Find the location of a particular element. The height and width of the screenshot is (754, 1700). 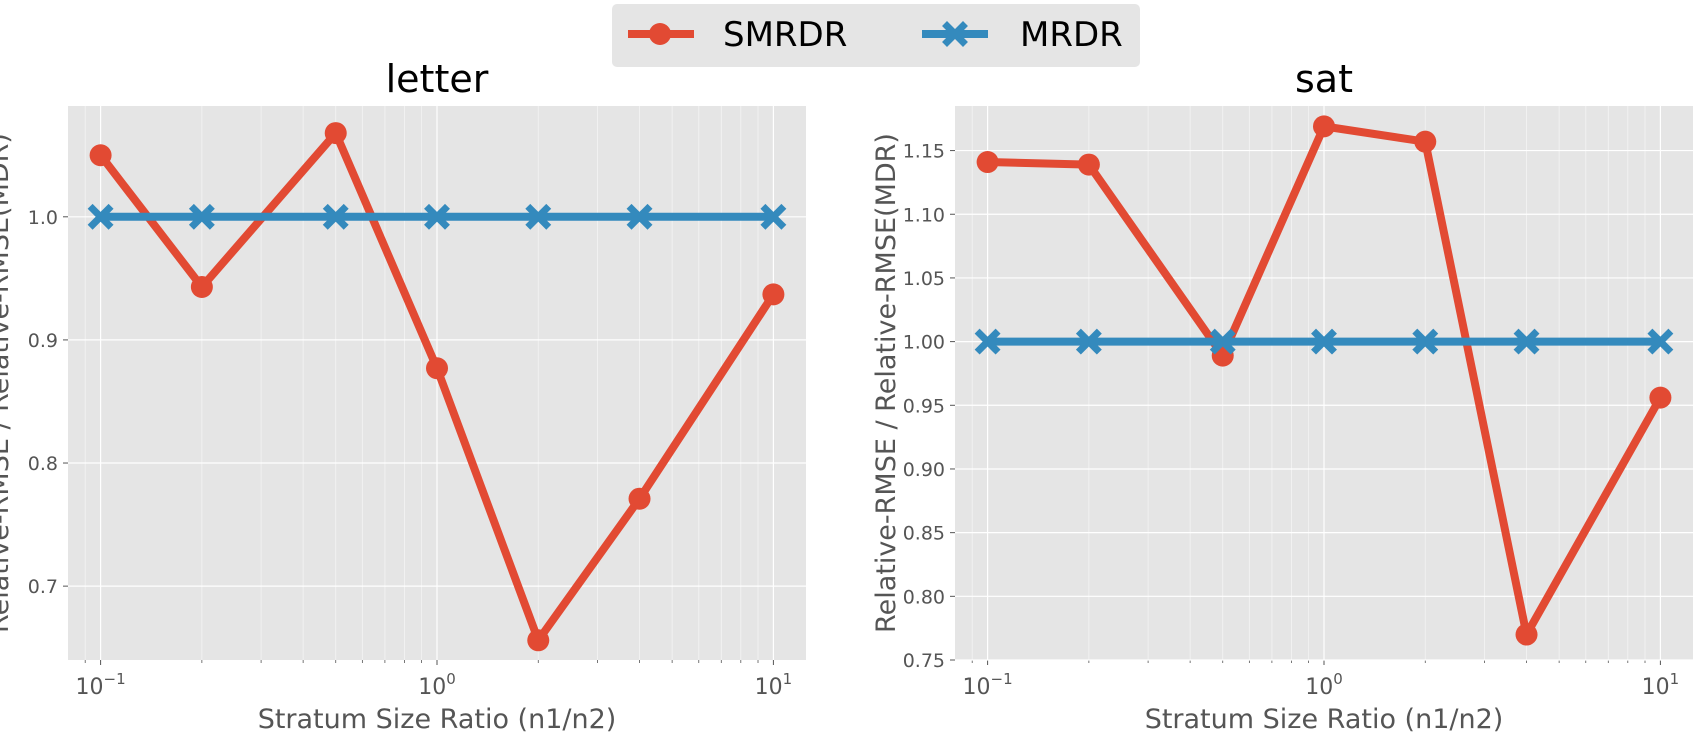

legend-frame is located at coordinates (876, 35).